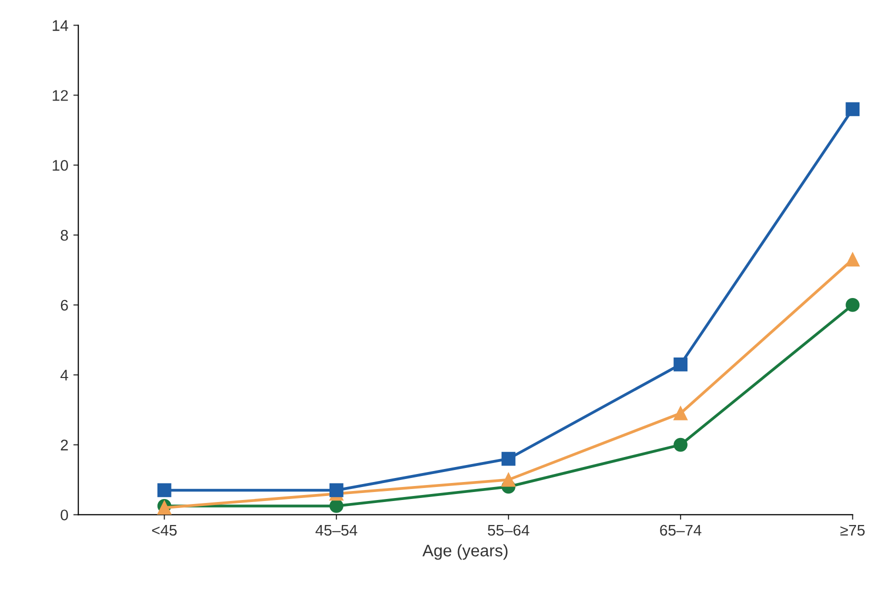  Describe the element at coordinates (465, 552) in the screenshot. I see `x-axis-title: Age (years)` at that location.